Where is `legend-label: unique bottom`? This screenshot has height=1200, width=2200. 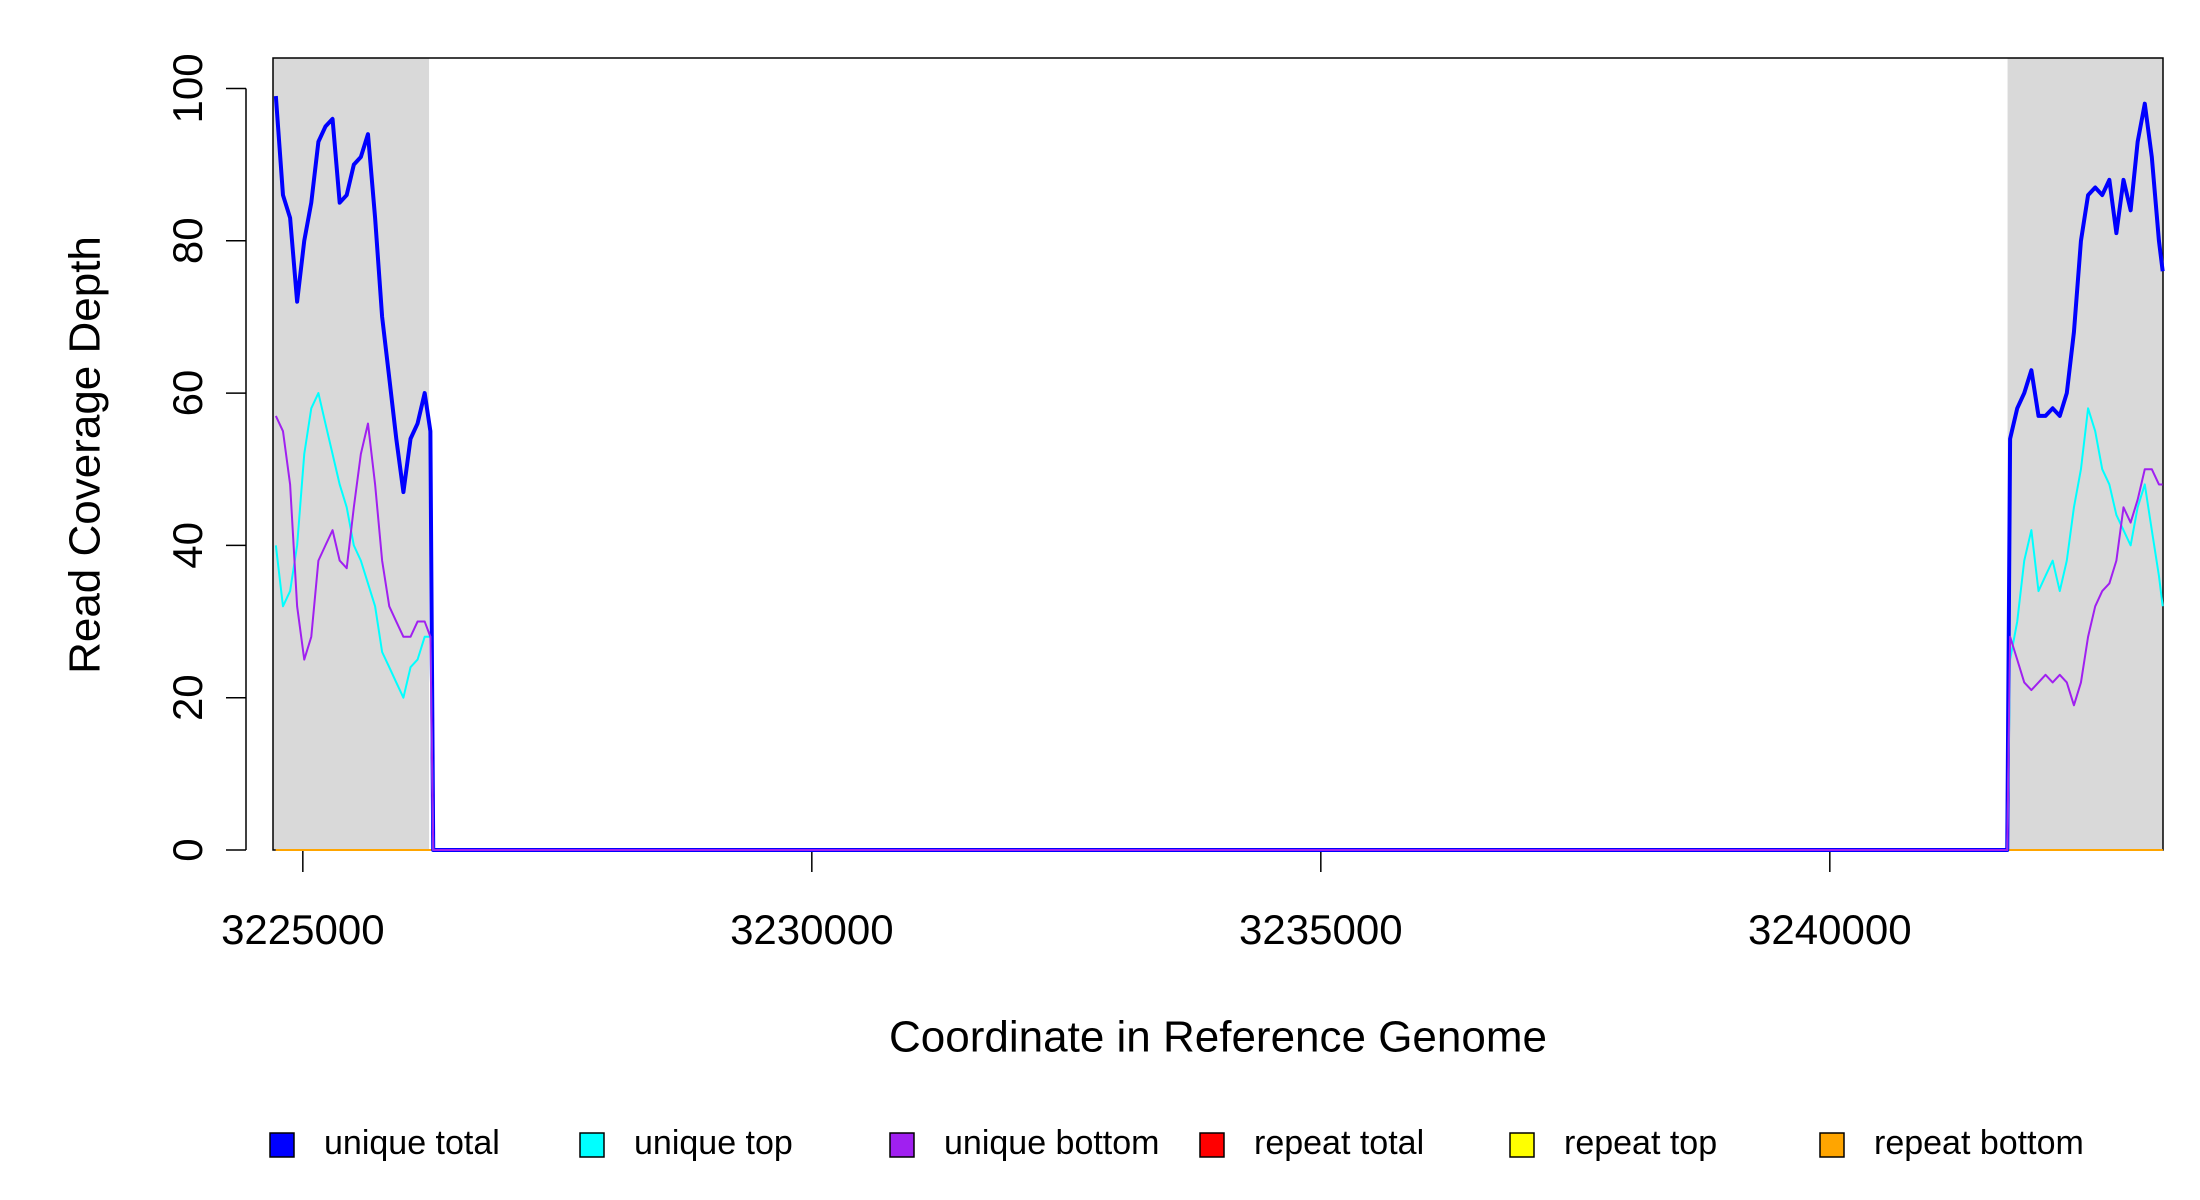 legend-label: unique bottom is located at coordinates (1052, 1143).